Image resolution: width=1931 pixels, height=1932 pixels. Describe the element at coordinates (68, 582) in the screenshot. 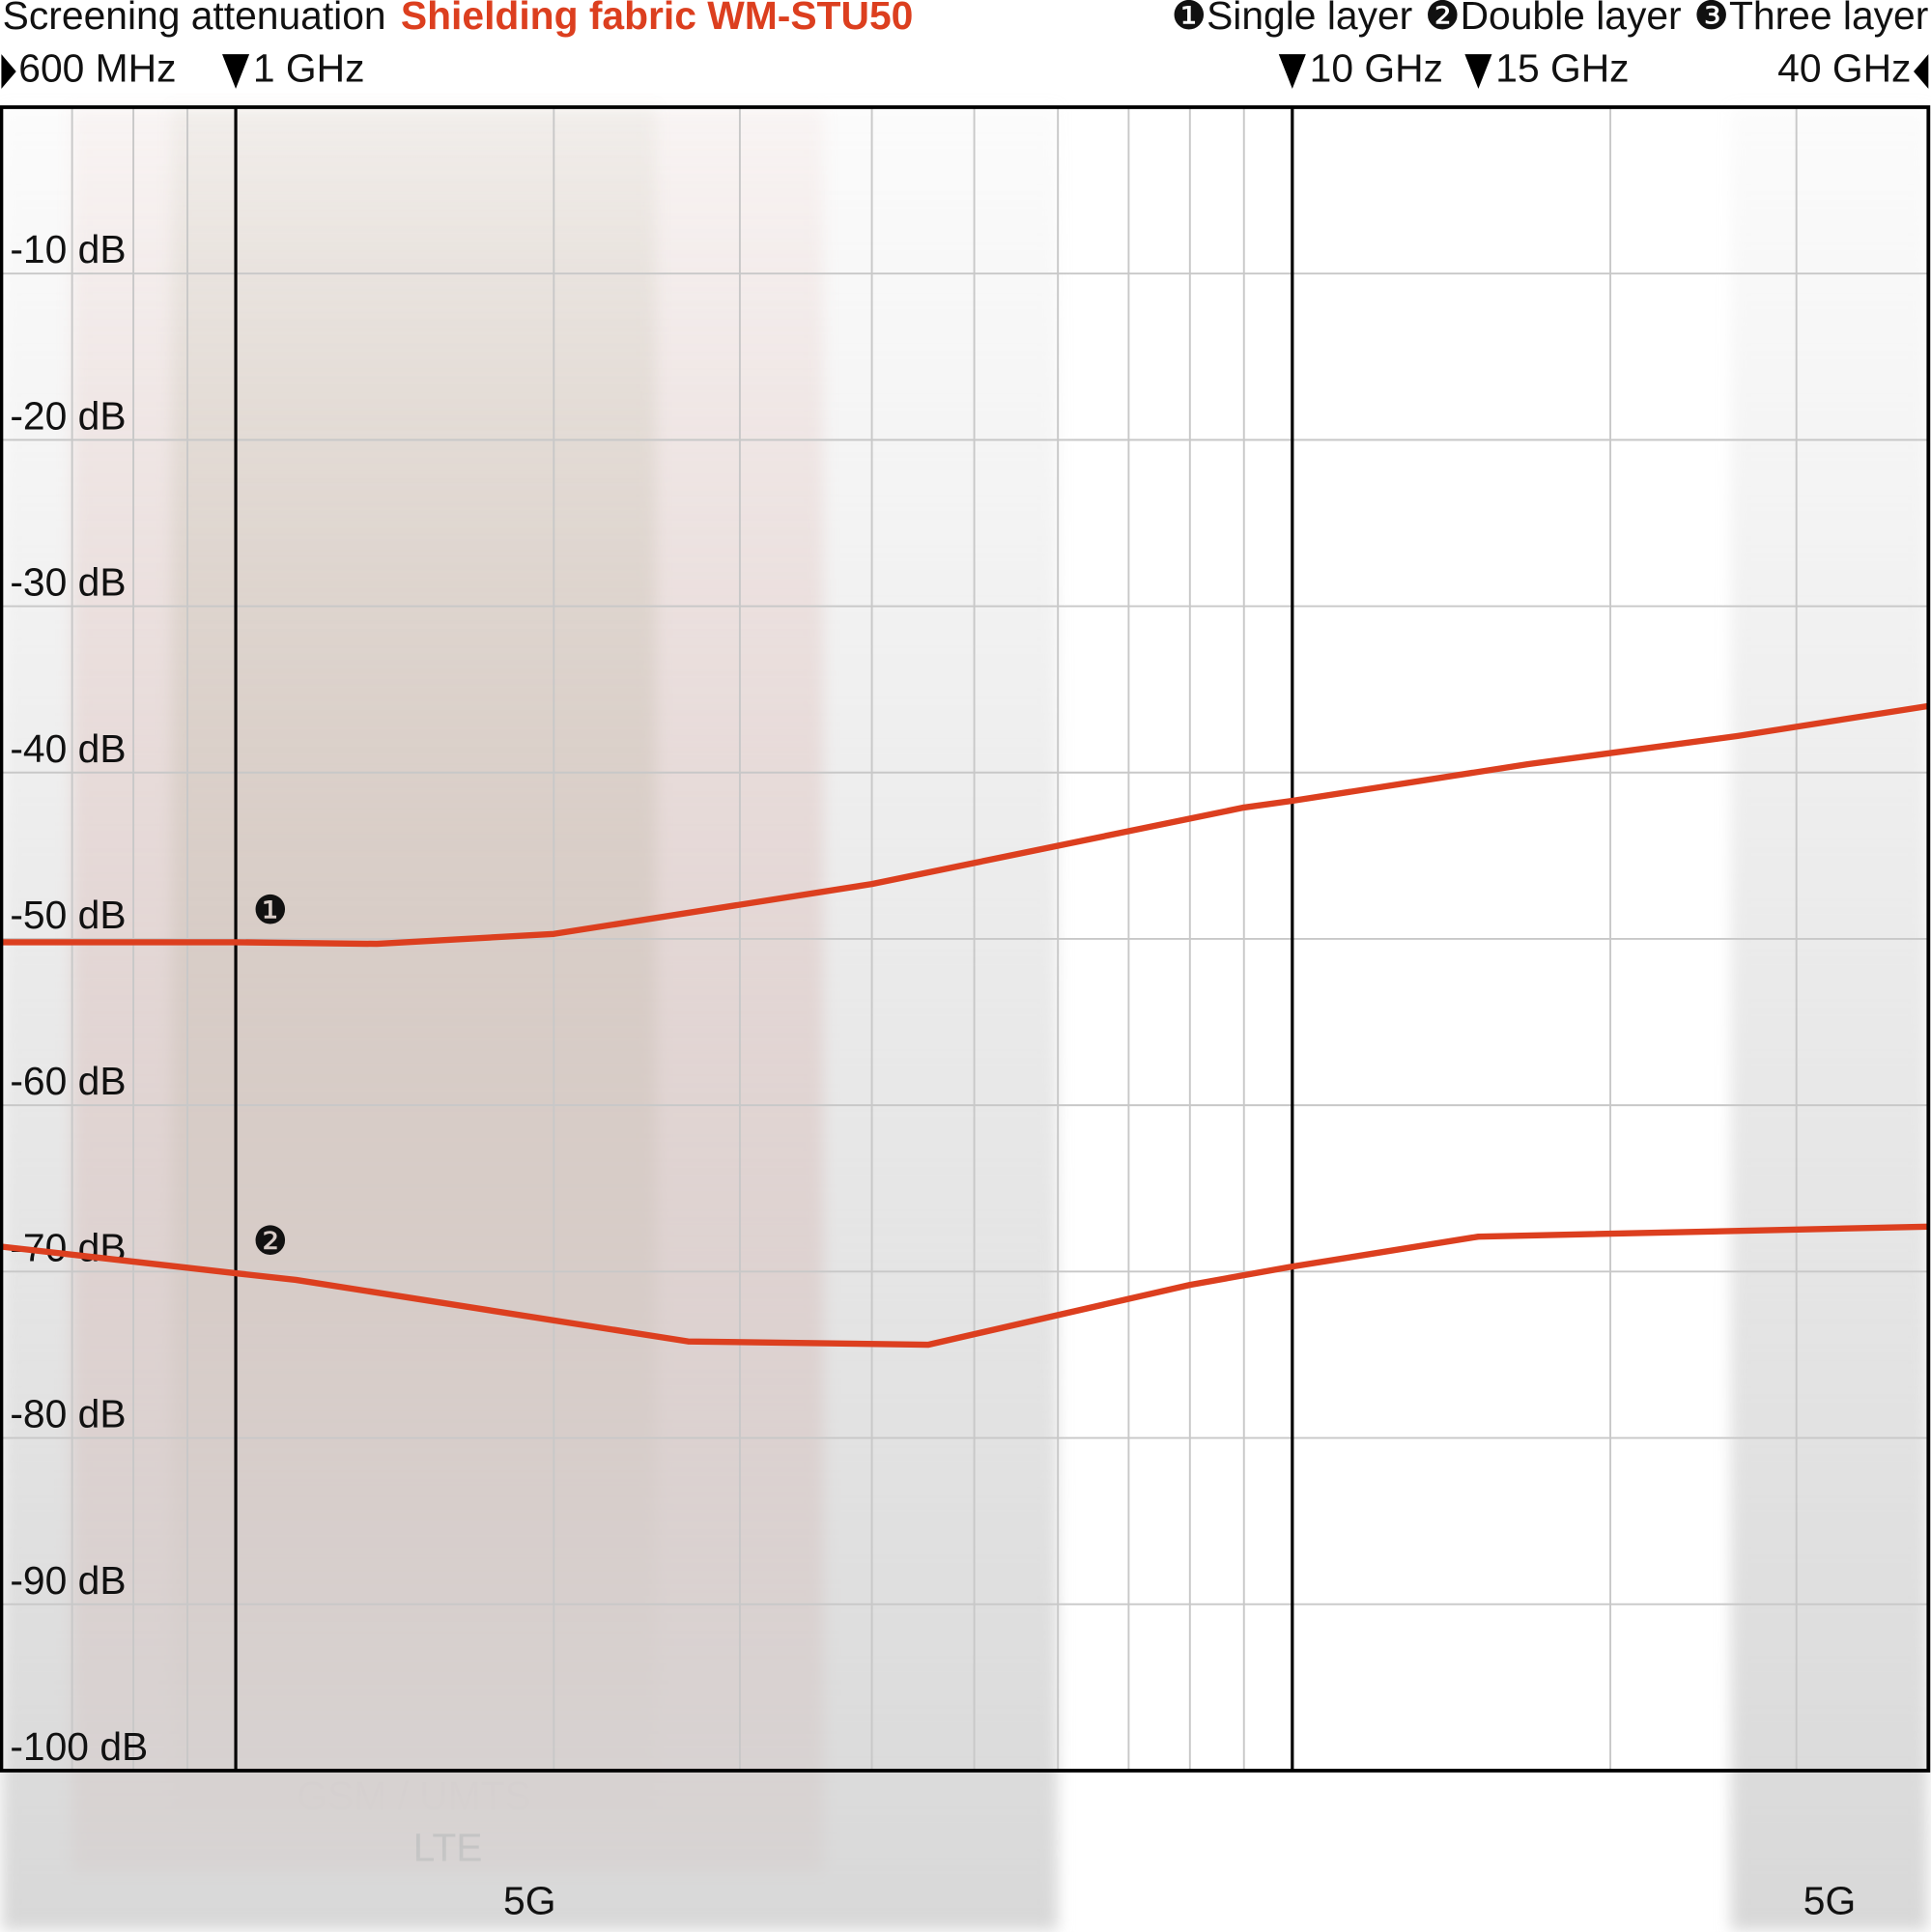

I see `y-tick-label: -30 dB` at that location.